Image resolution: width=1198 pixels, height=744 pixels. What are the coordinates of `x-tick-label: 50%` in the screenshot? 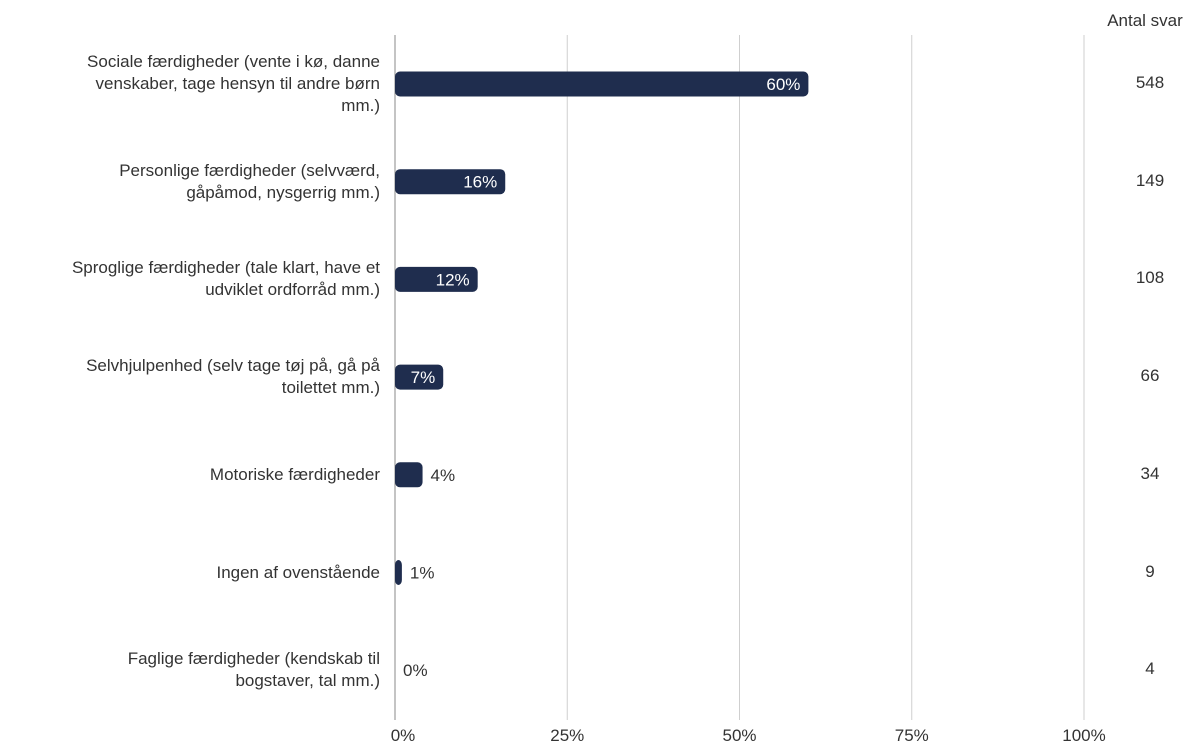 It's located at (739, 735).